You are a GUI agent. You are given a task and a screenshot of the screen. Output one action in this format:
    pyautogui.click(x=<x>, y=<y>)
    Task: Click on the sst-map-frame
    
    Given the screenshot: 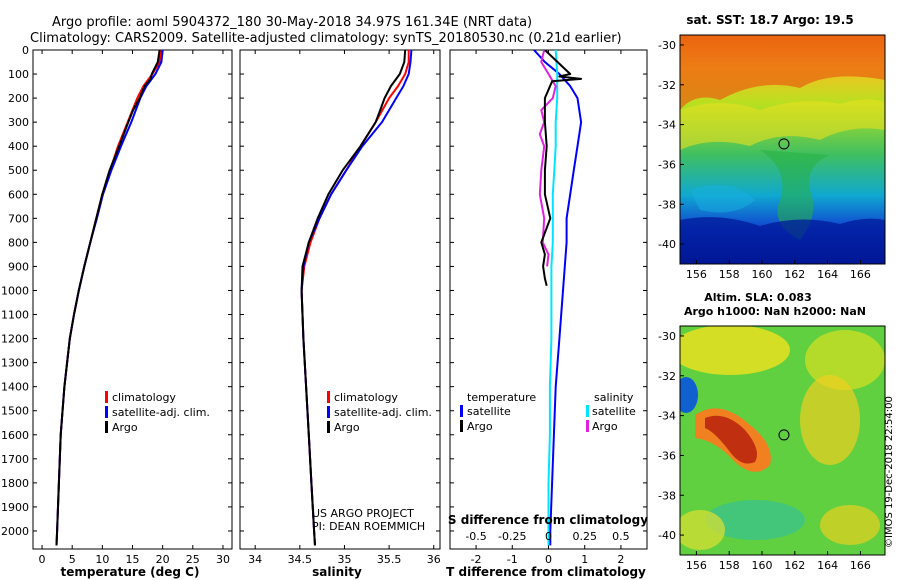 What is the action you would take?
    pyautogui.click(x=782, y=149)
    